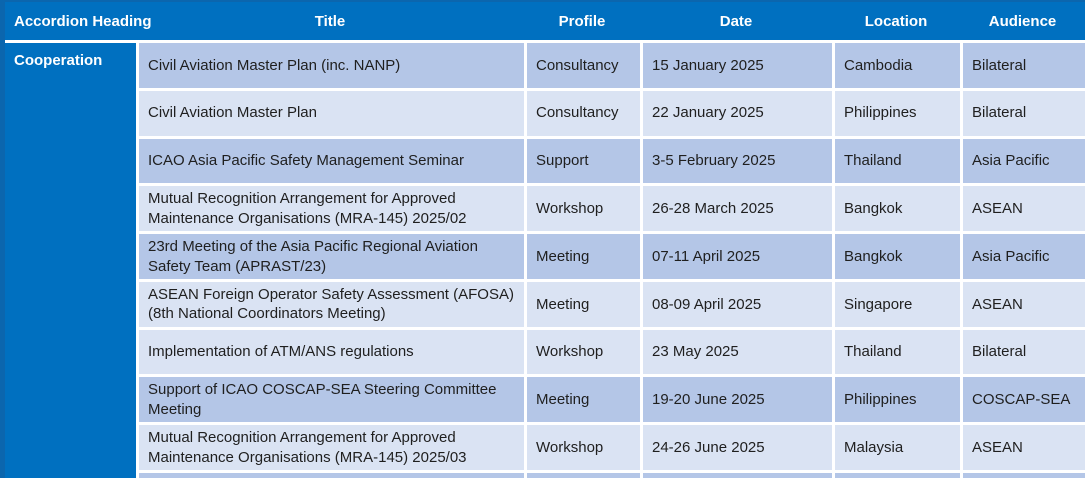 The image size is (1085, 478). What do you see at coordinates (331, 113) in the screenshot?
I see `cell-title: Civil Aviation Master Plan` at bounding box center [331, 113].